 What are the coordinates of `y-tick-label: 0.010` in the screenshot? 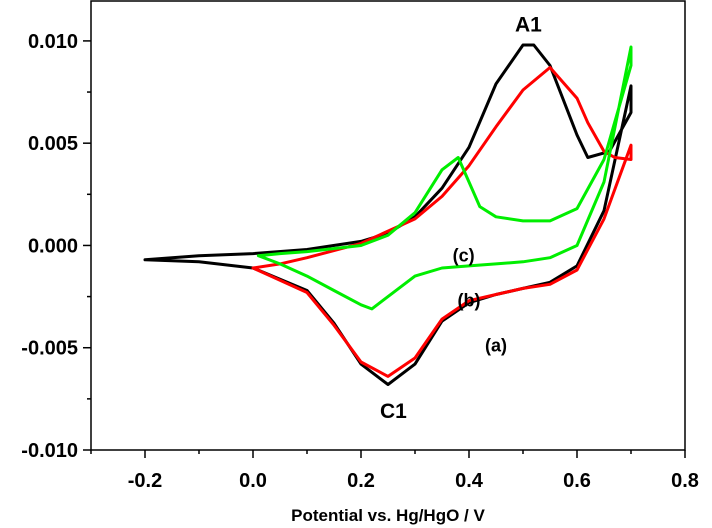 It's located at (53, 42).